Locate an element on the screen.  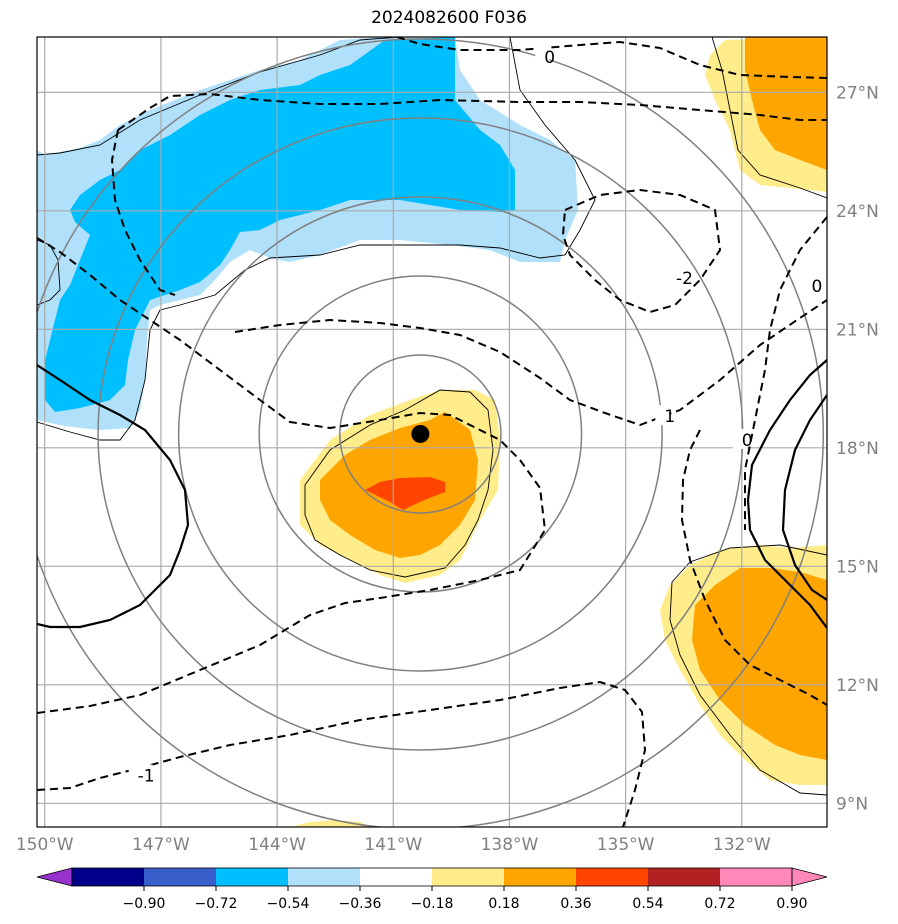
contour-label-3: 1 is located at coordinates (669, 417).